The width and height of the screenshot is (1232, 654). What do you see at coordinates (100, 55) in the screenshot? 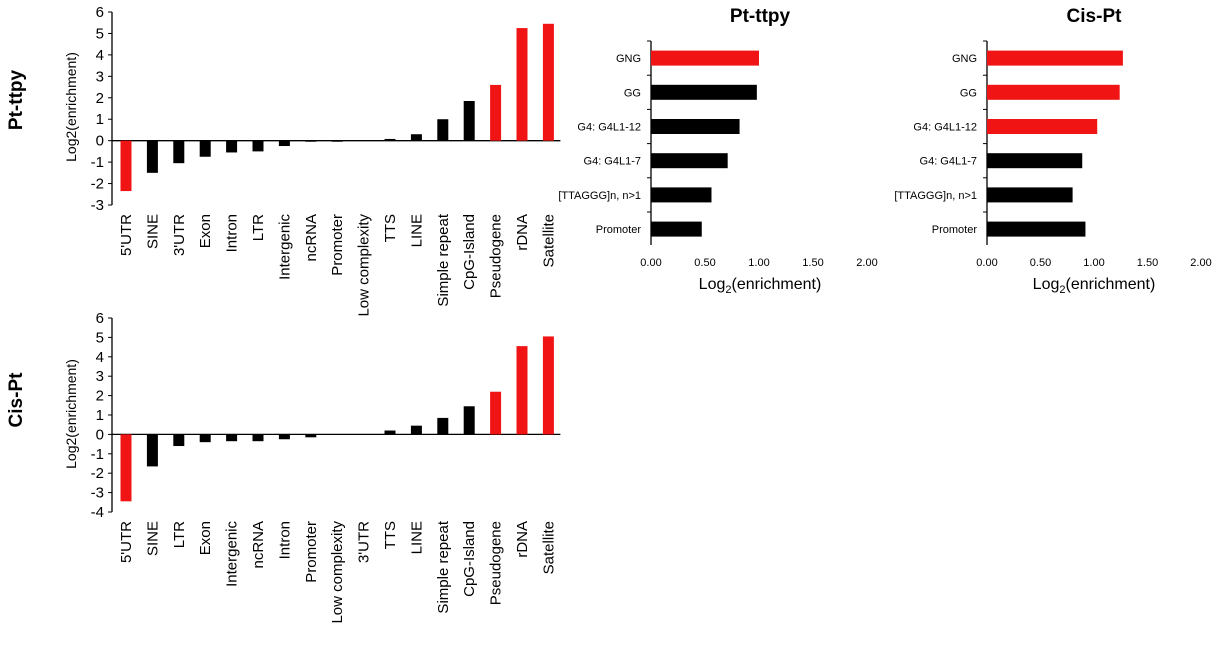
I see `y-tick-label: 4` at bounding box center [100, 55].